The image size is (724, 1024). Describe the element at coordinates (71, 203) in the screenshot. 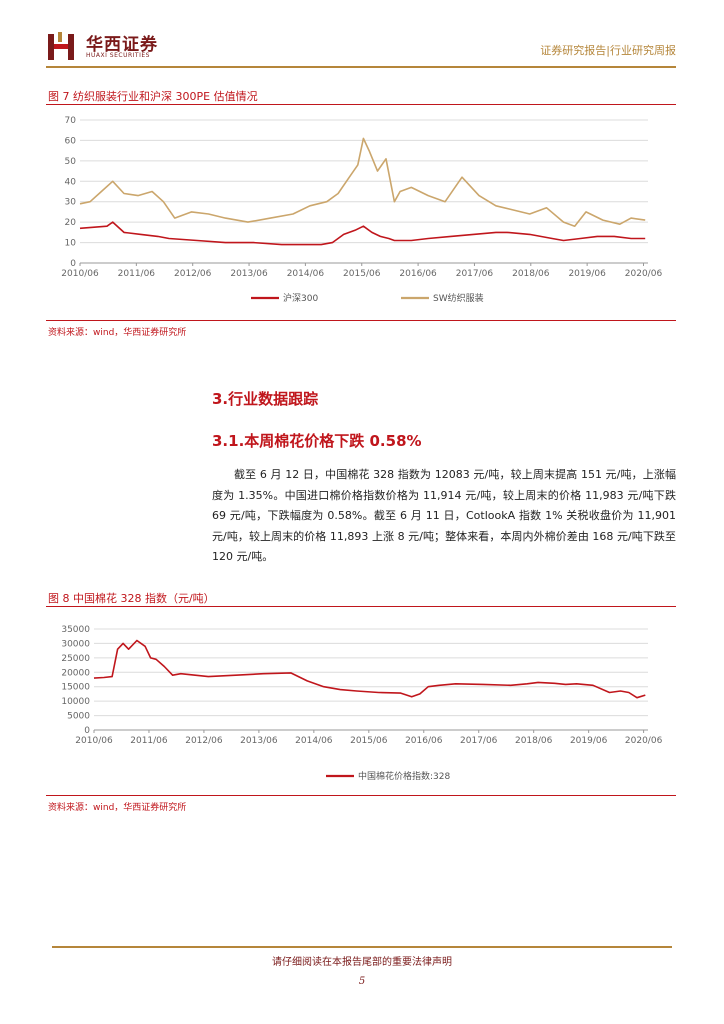

I see `fig7-y-tick-label: 30` at that location.